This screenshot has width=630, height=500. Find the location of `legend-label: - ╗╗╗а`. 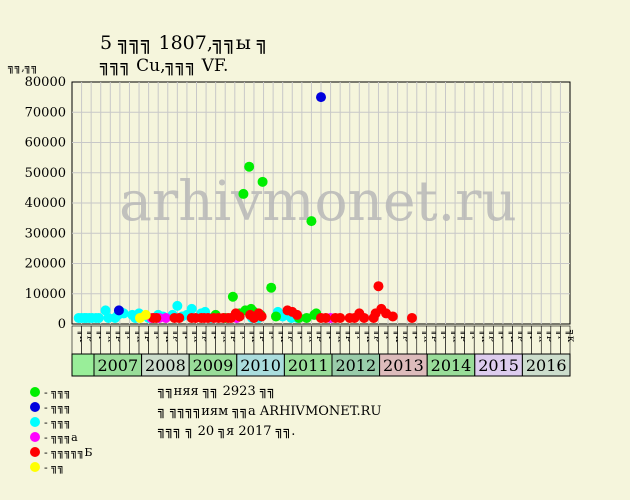

legend-label: - ╗╗╗а is located at coordinates (61, 437).